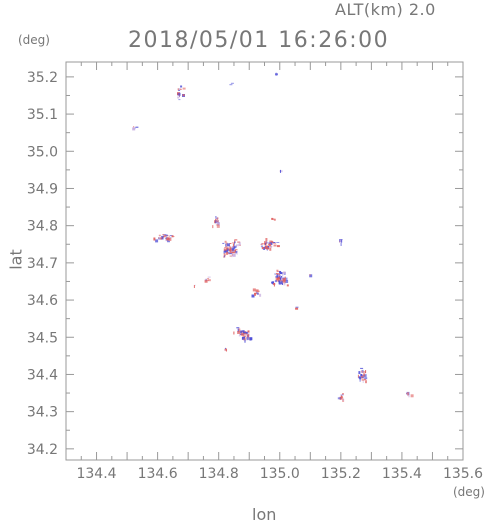 This screenshot has width=491, height=524. I want to click on x-tick-label: 134.6, so click(158, 474).